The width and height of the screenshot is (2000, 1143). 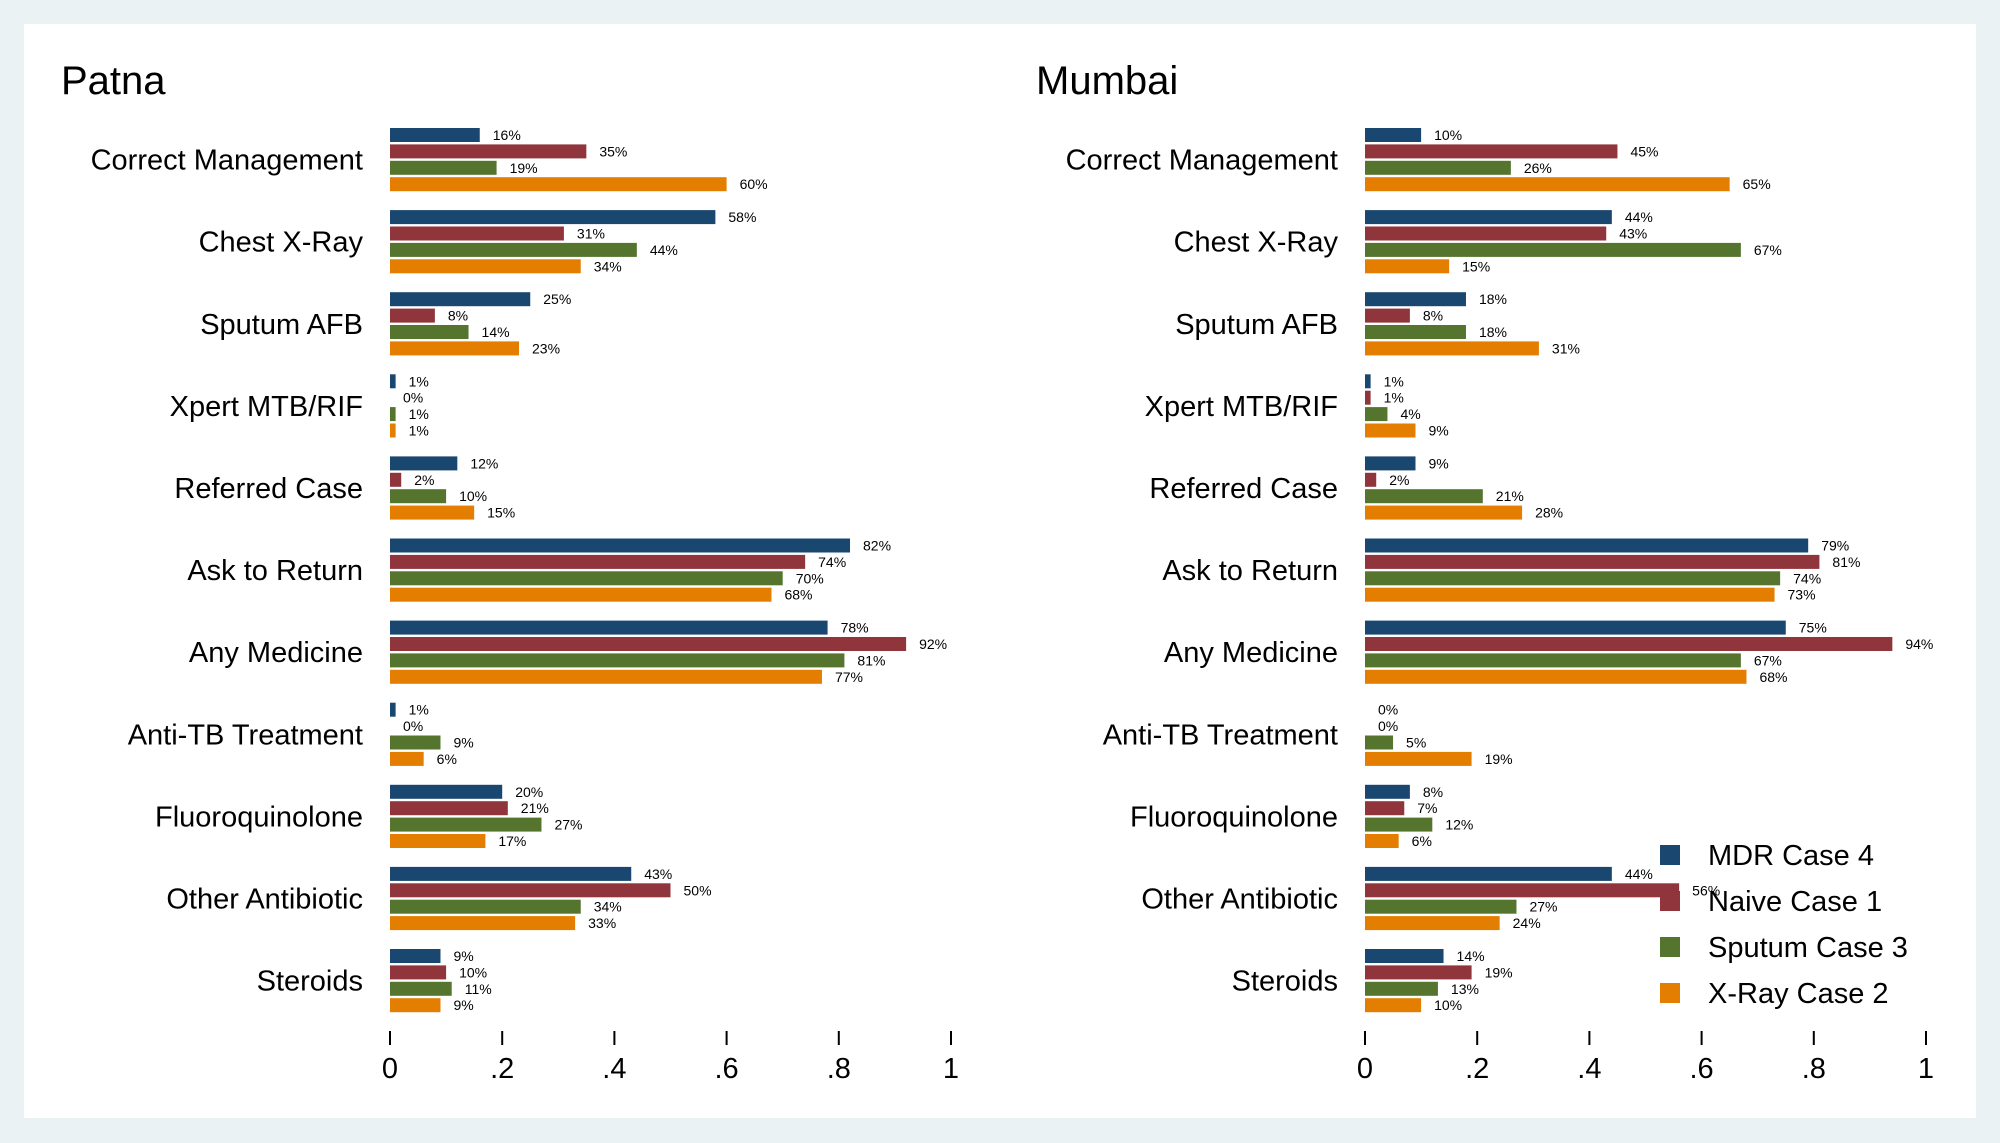 What do you see at coordinates (1795, 902) in the screenshot?
I see `legend-label: Naive Case 1` at bounding box center [1795, 902].